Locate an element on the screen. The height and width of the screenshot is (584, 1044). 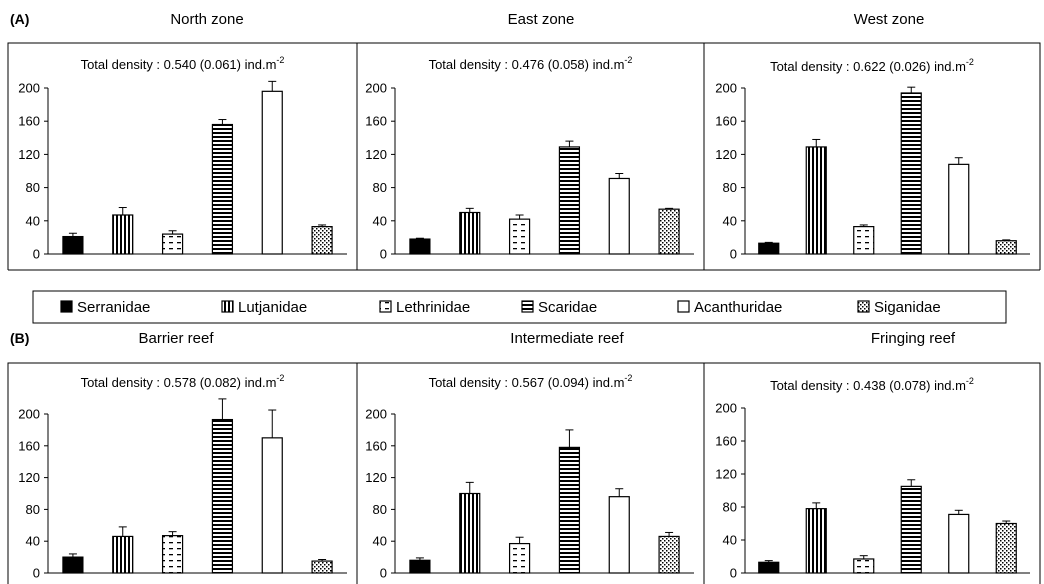
legend-box is located at coordinates (519, 307).